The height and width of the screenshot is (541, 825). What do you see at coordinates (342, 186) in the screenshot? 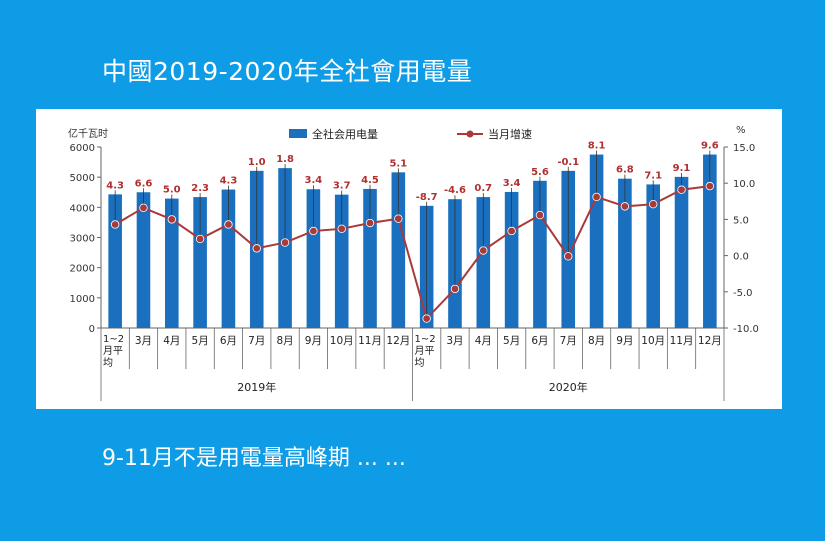
I see `growth-data-label: 3.7` at bounding box center [342, 186].